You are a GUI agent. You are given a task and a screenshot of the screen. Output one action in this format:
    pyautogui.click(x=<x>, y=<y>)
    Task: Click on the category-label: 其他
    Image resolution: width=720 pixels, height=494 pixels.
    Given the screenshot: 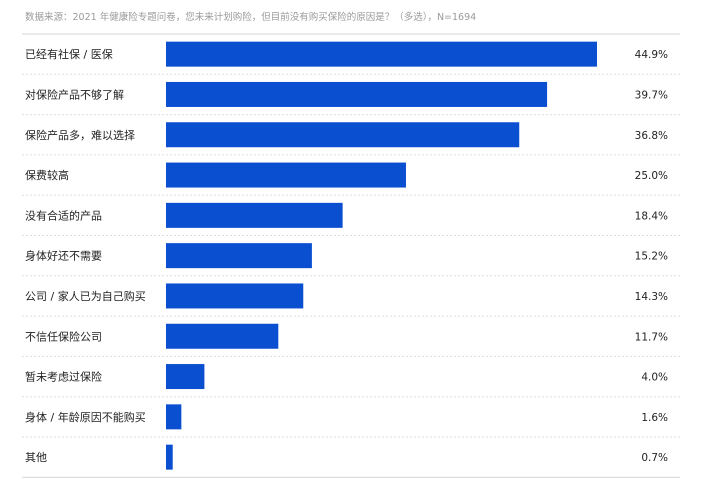 What is the action you would take?
    pyautogui.click(x=36, y=457)
    